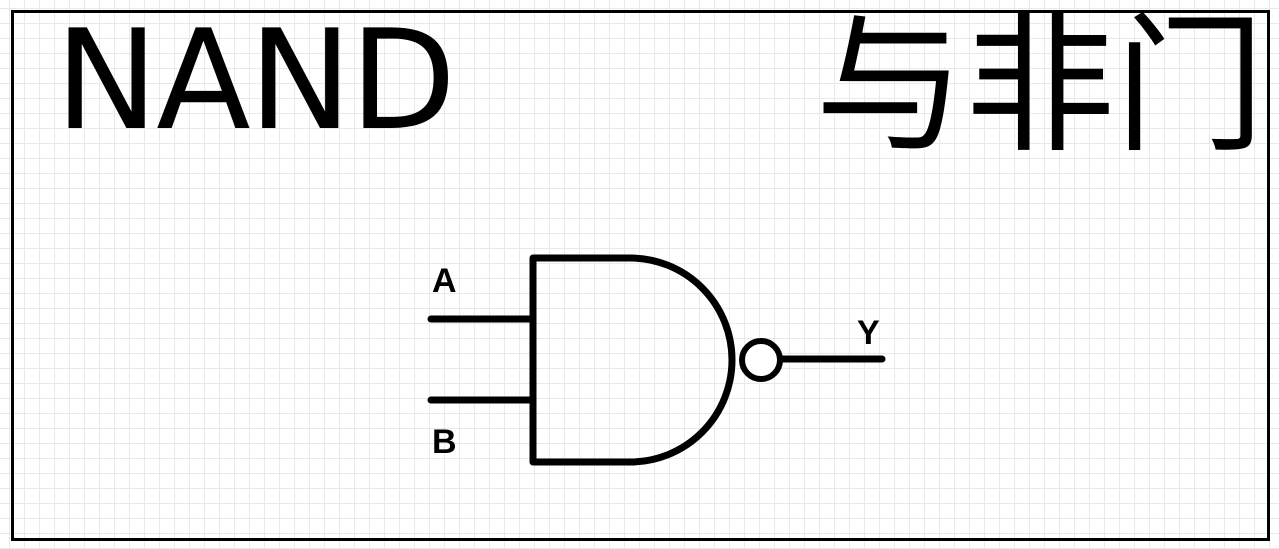  Describe the element at coordinates (255, 80) in the screenshot. I see `title-english: NAND` at that location.